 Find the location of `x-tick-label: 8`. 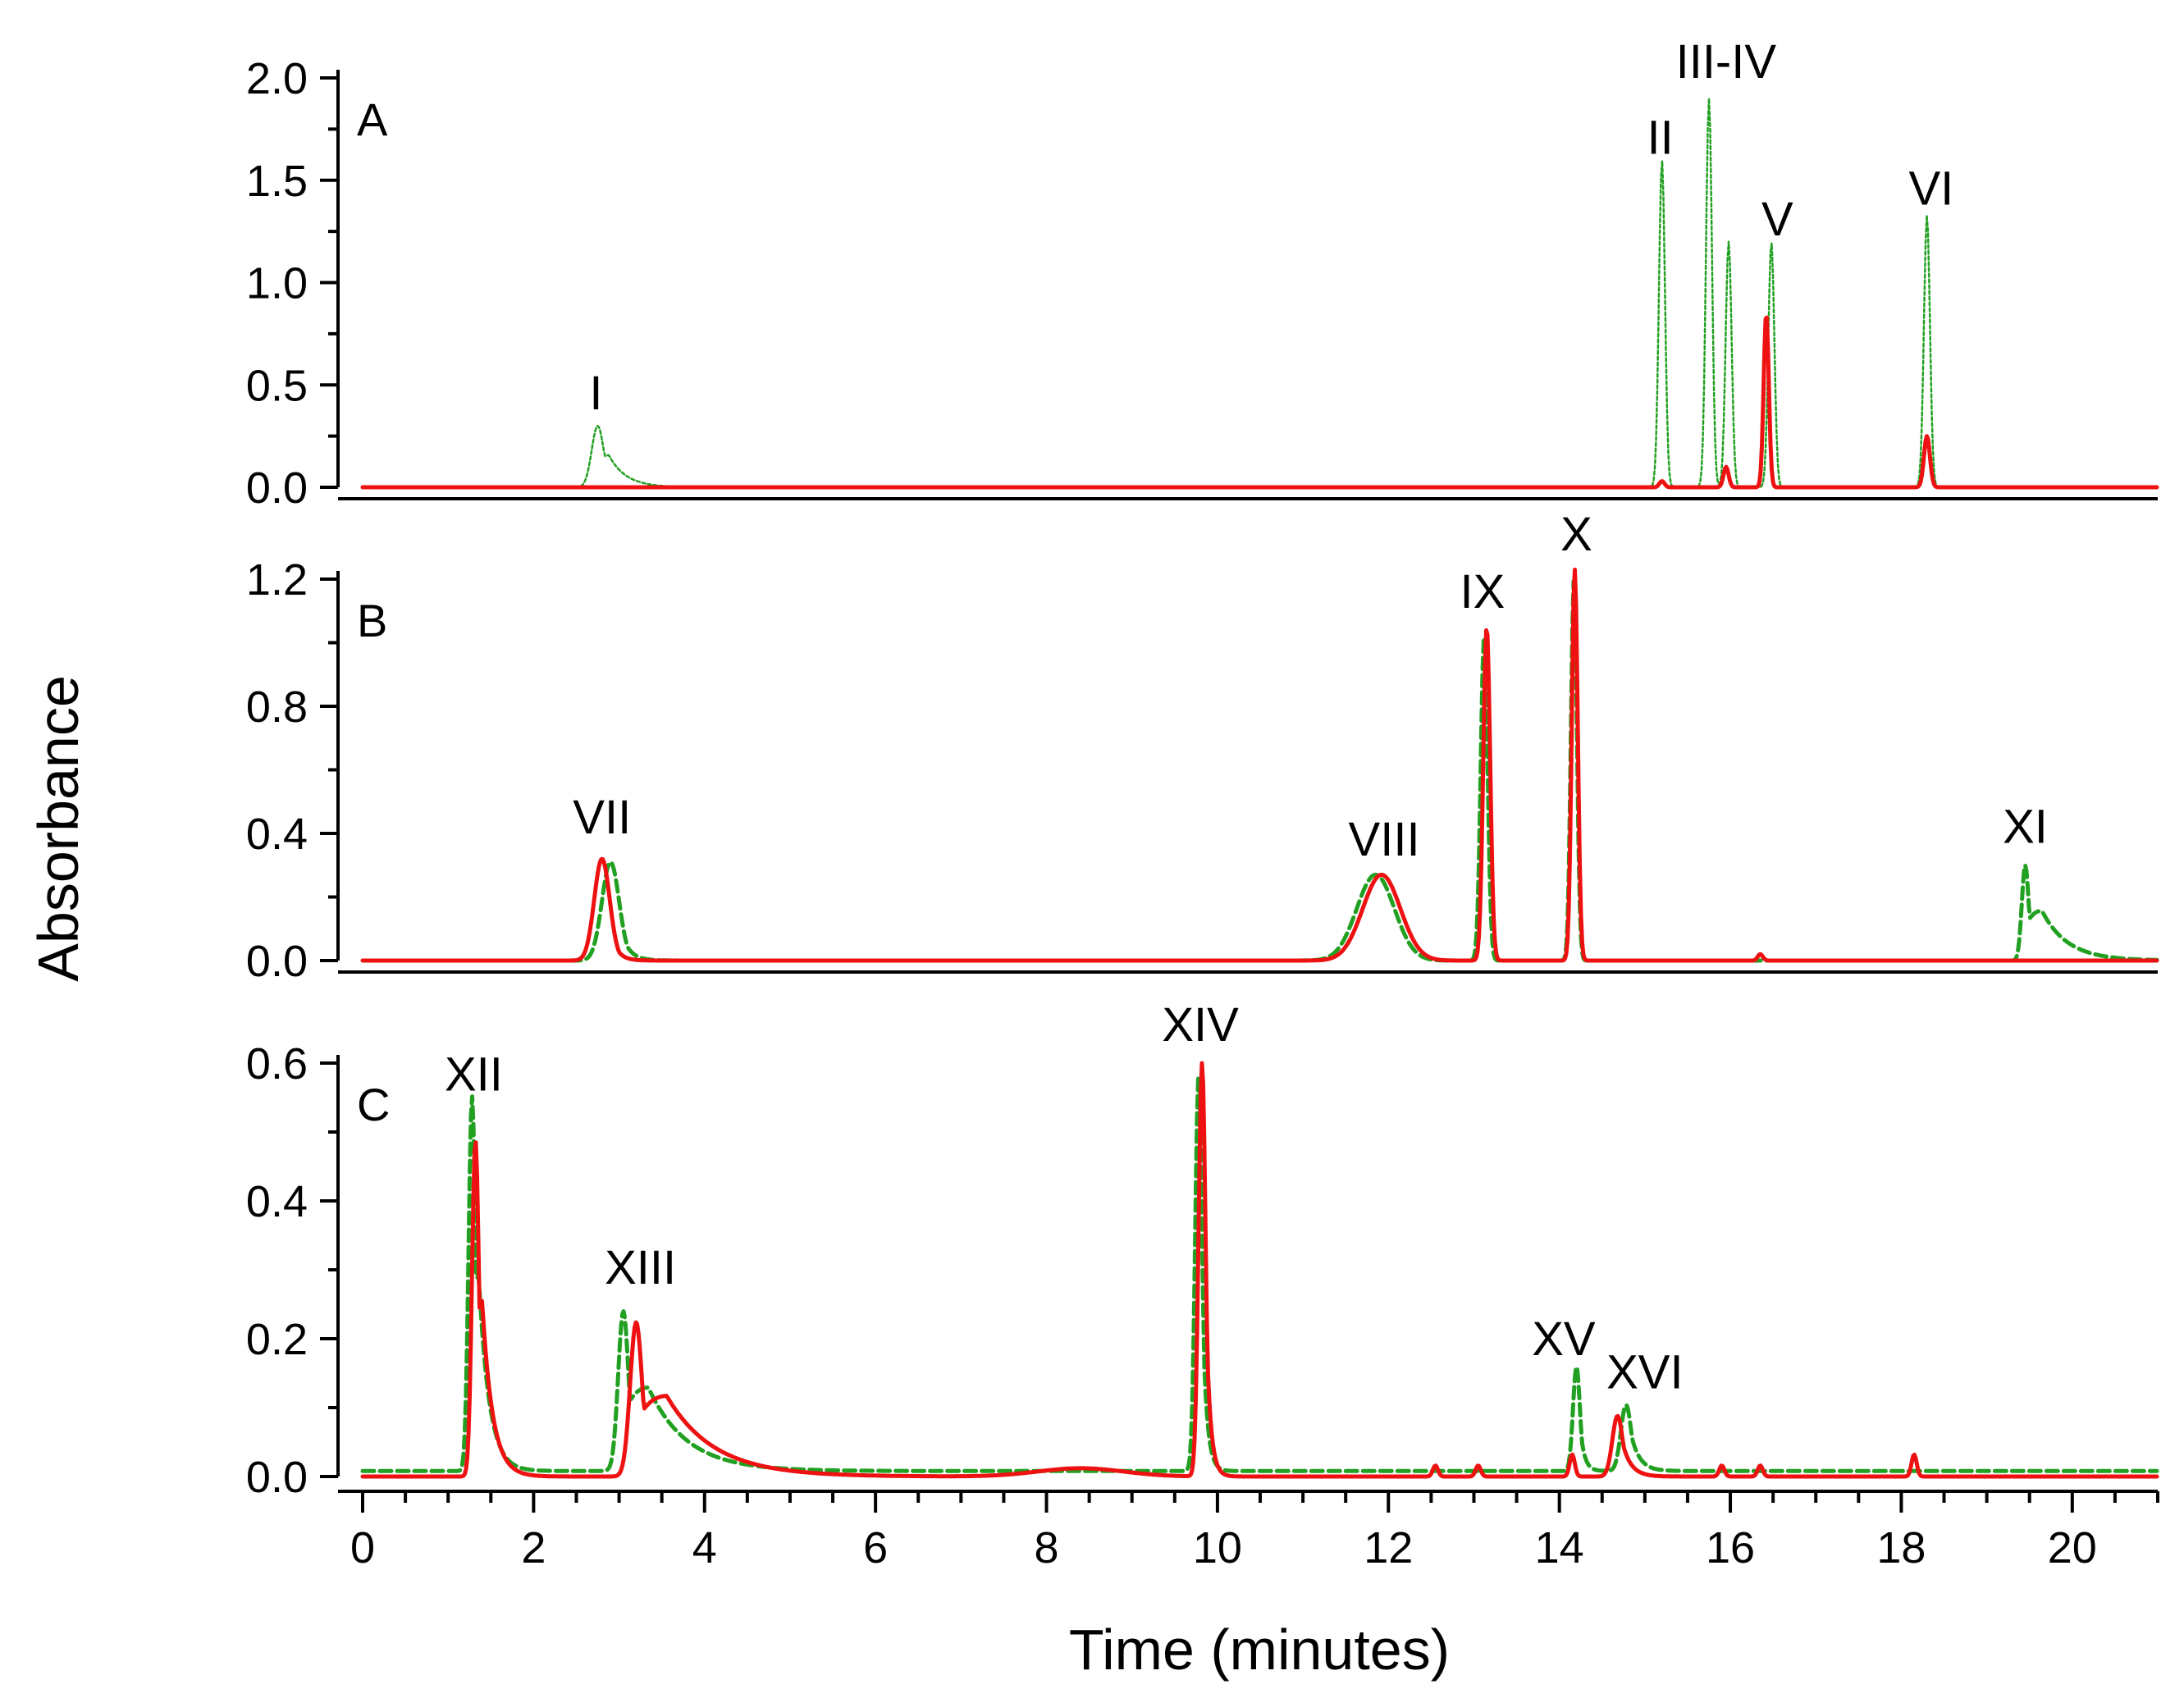

x-tick-label: 8 is located at coordinates (1047, 1547).